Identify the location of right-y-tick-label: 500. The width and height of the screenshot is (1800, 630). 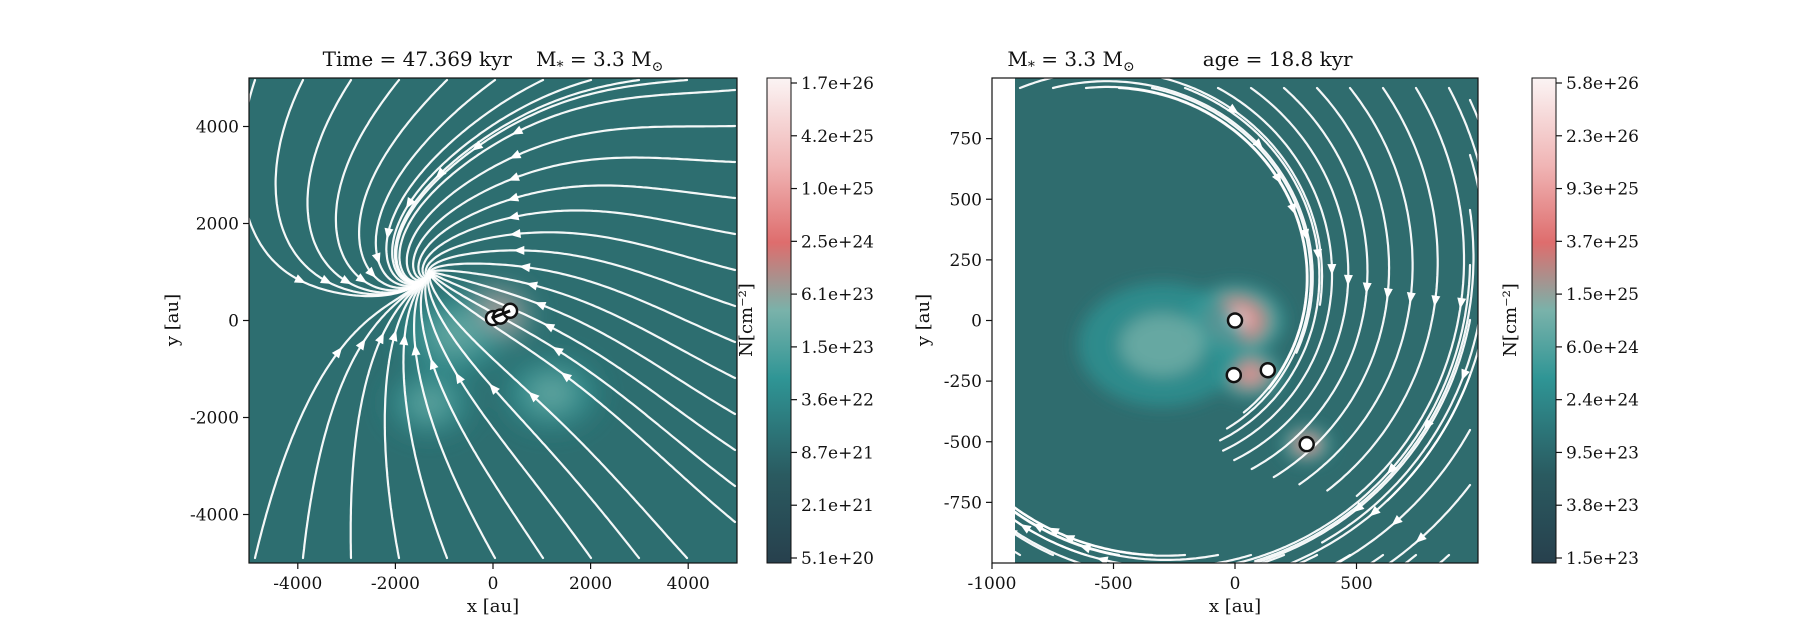
(966, 200).